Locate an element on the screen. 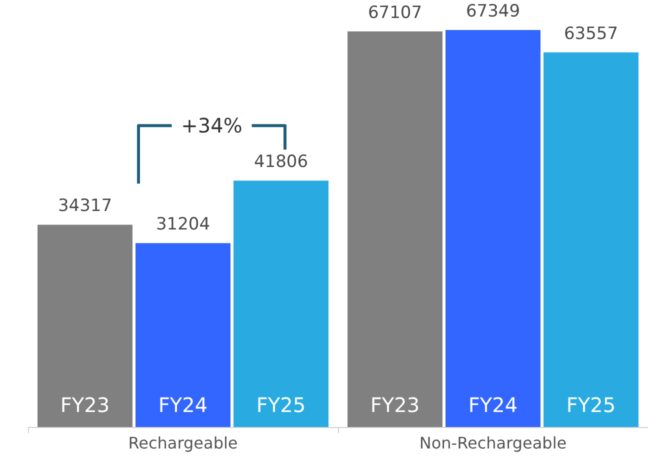 This screenshot has height=457, width=648. text: FY23 is located at coordinates (395, 405).